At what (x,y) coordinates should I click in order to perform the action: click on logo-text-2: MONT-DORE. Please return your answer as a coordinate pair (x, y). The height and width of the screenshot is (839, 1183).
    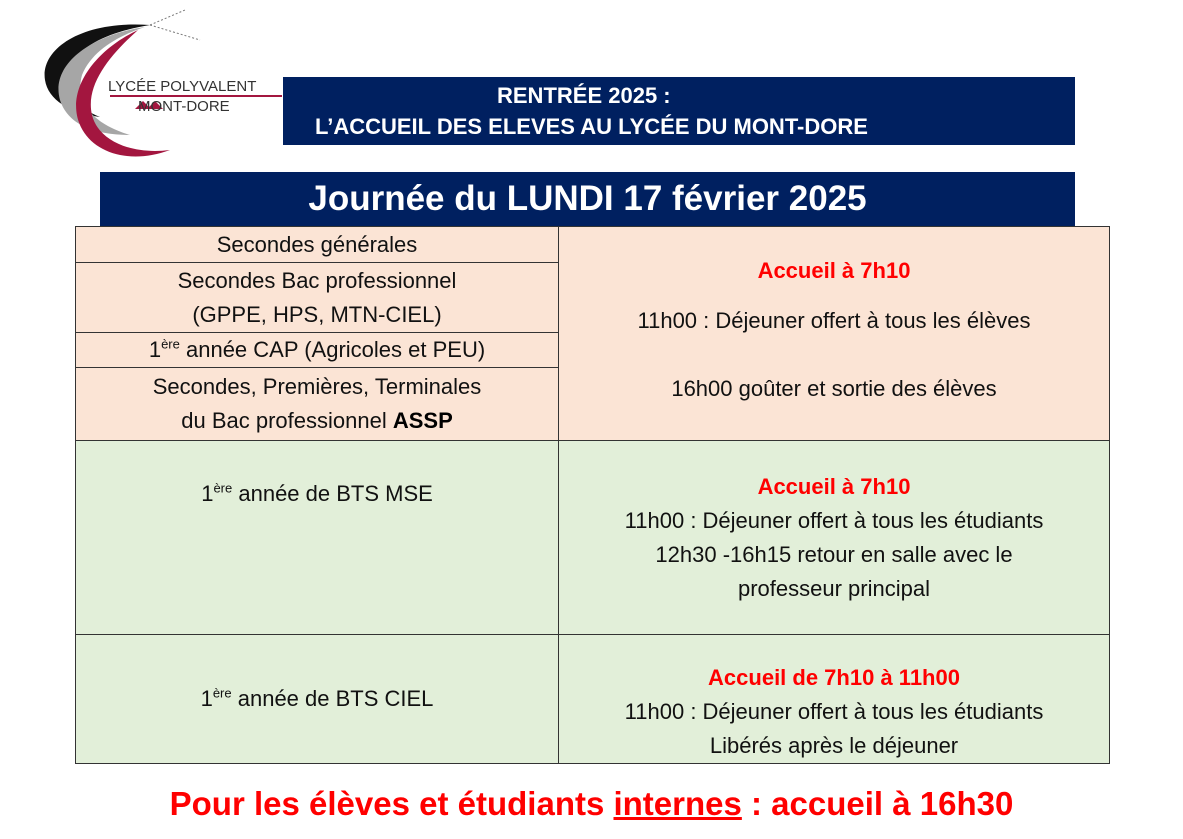
    Looking at the image, I should click on (184, 106).